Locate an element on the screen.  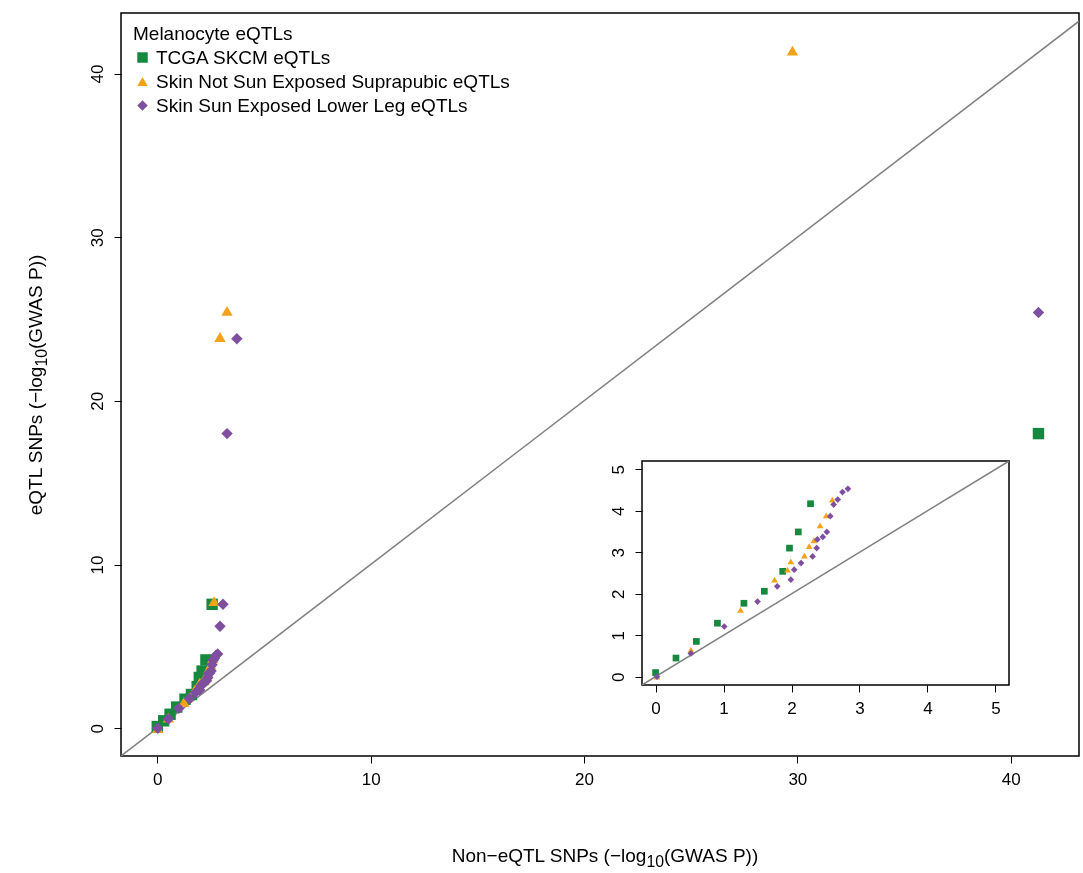
y-tick-label: 20 is located at coordinates (97, 401).